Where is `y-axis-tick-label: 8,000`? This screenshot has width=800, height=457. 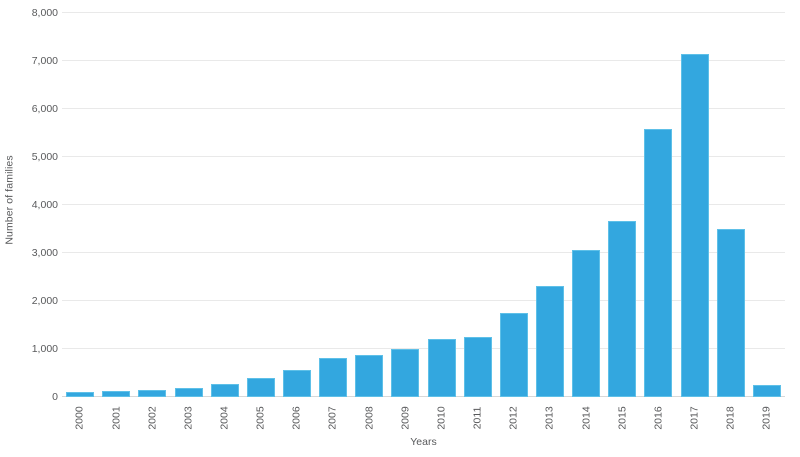
y-axis-tick-label: 8,000 is located at coordinates (44, 13).